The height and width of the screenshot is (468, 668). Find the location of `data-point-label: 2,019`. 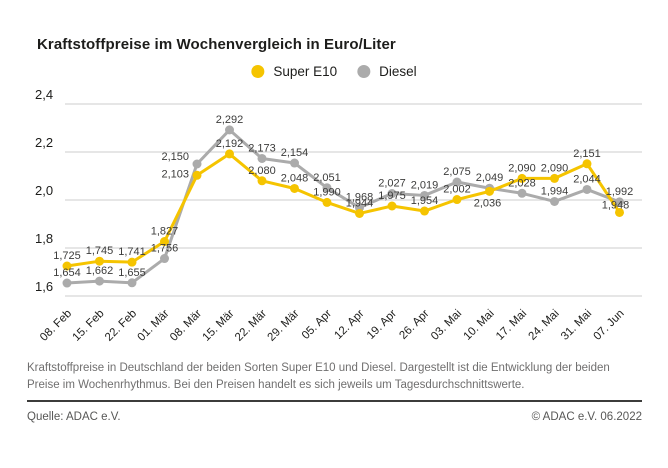

data-point-label: 2,019 is located at coordinates (425, 185).